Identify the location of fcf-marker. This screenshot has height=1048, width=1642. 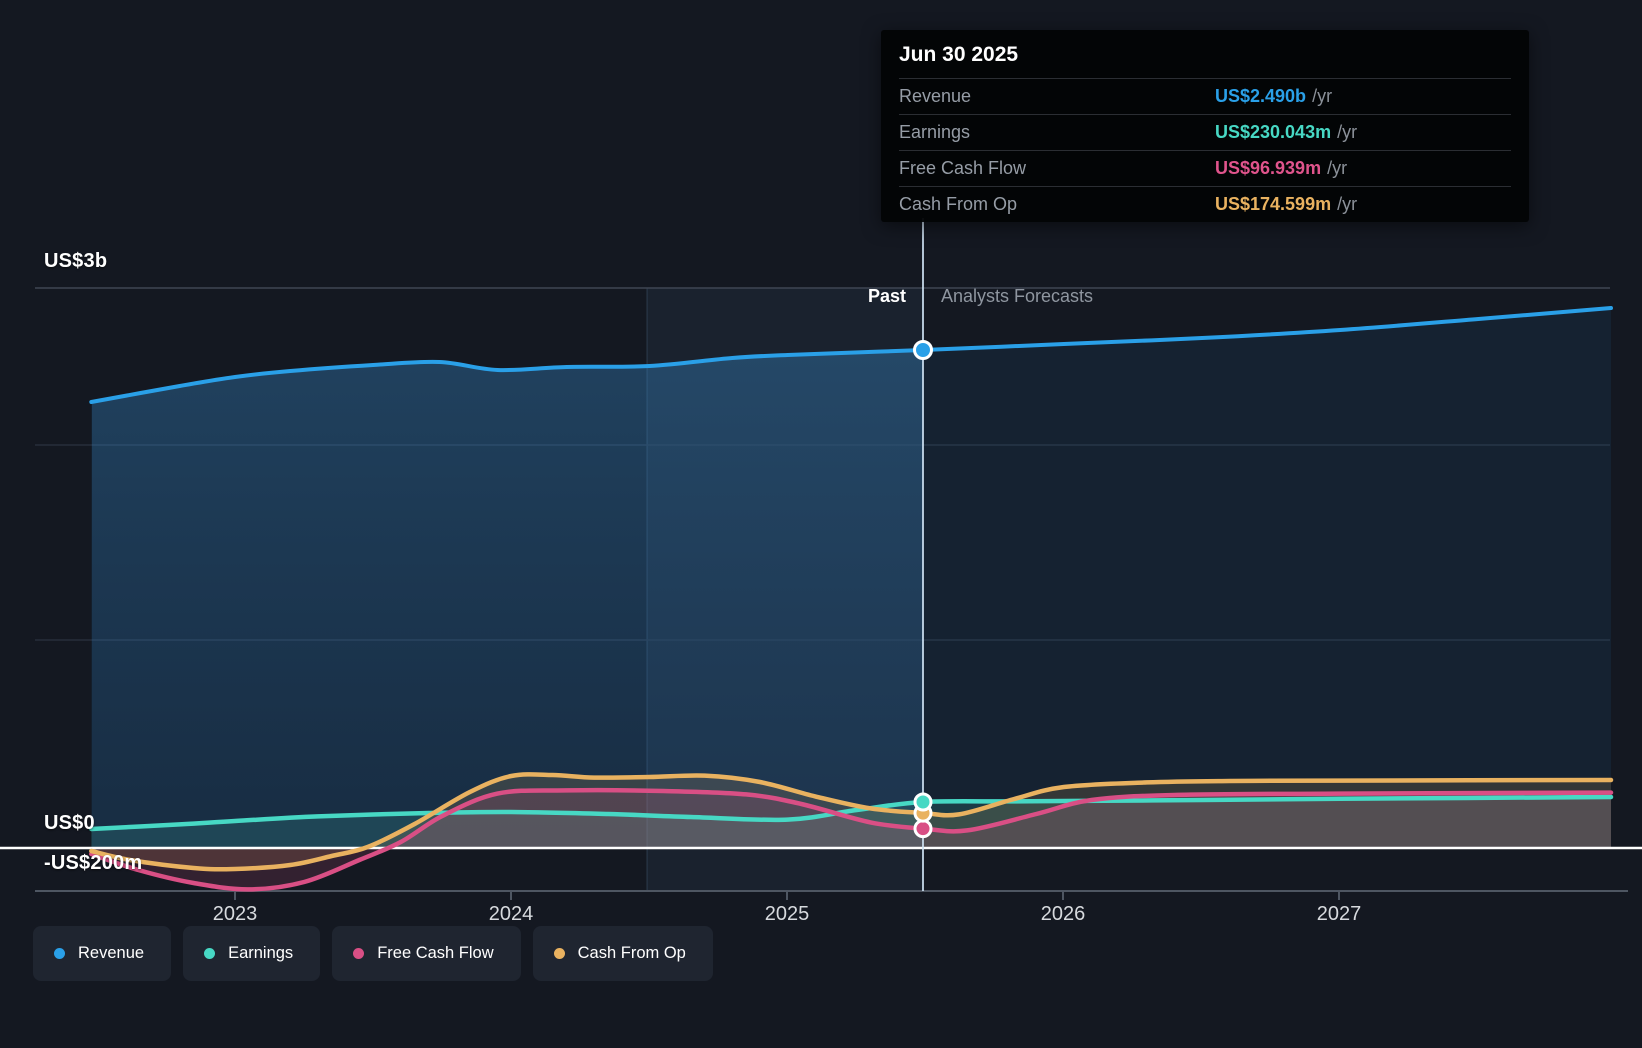
(923, 829).